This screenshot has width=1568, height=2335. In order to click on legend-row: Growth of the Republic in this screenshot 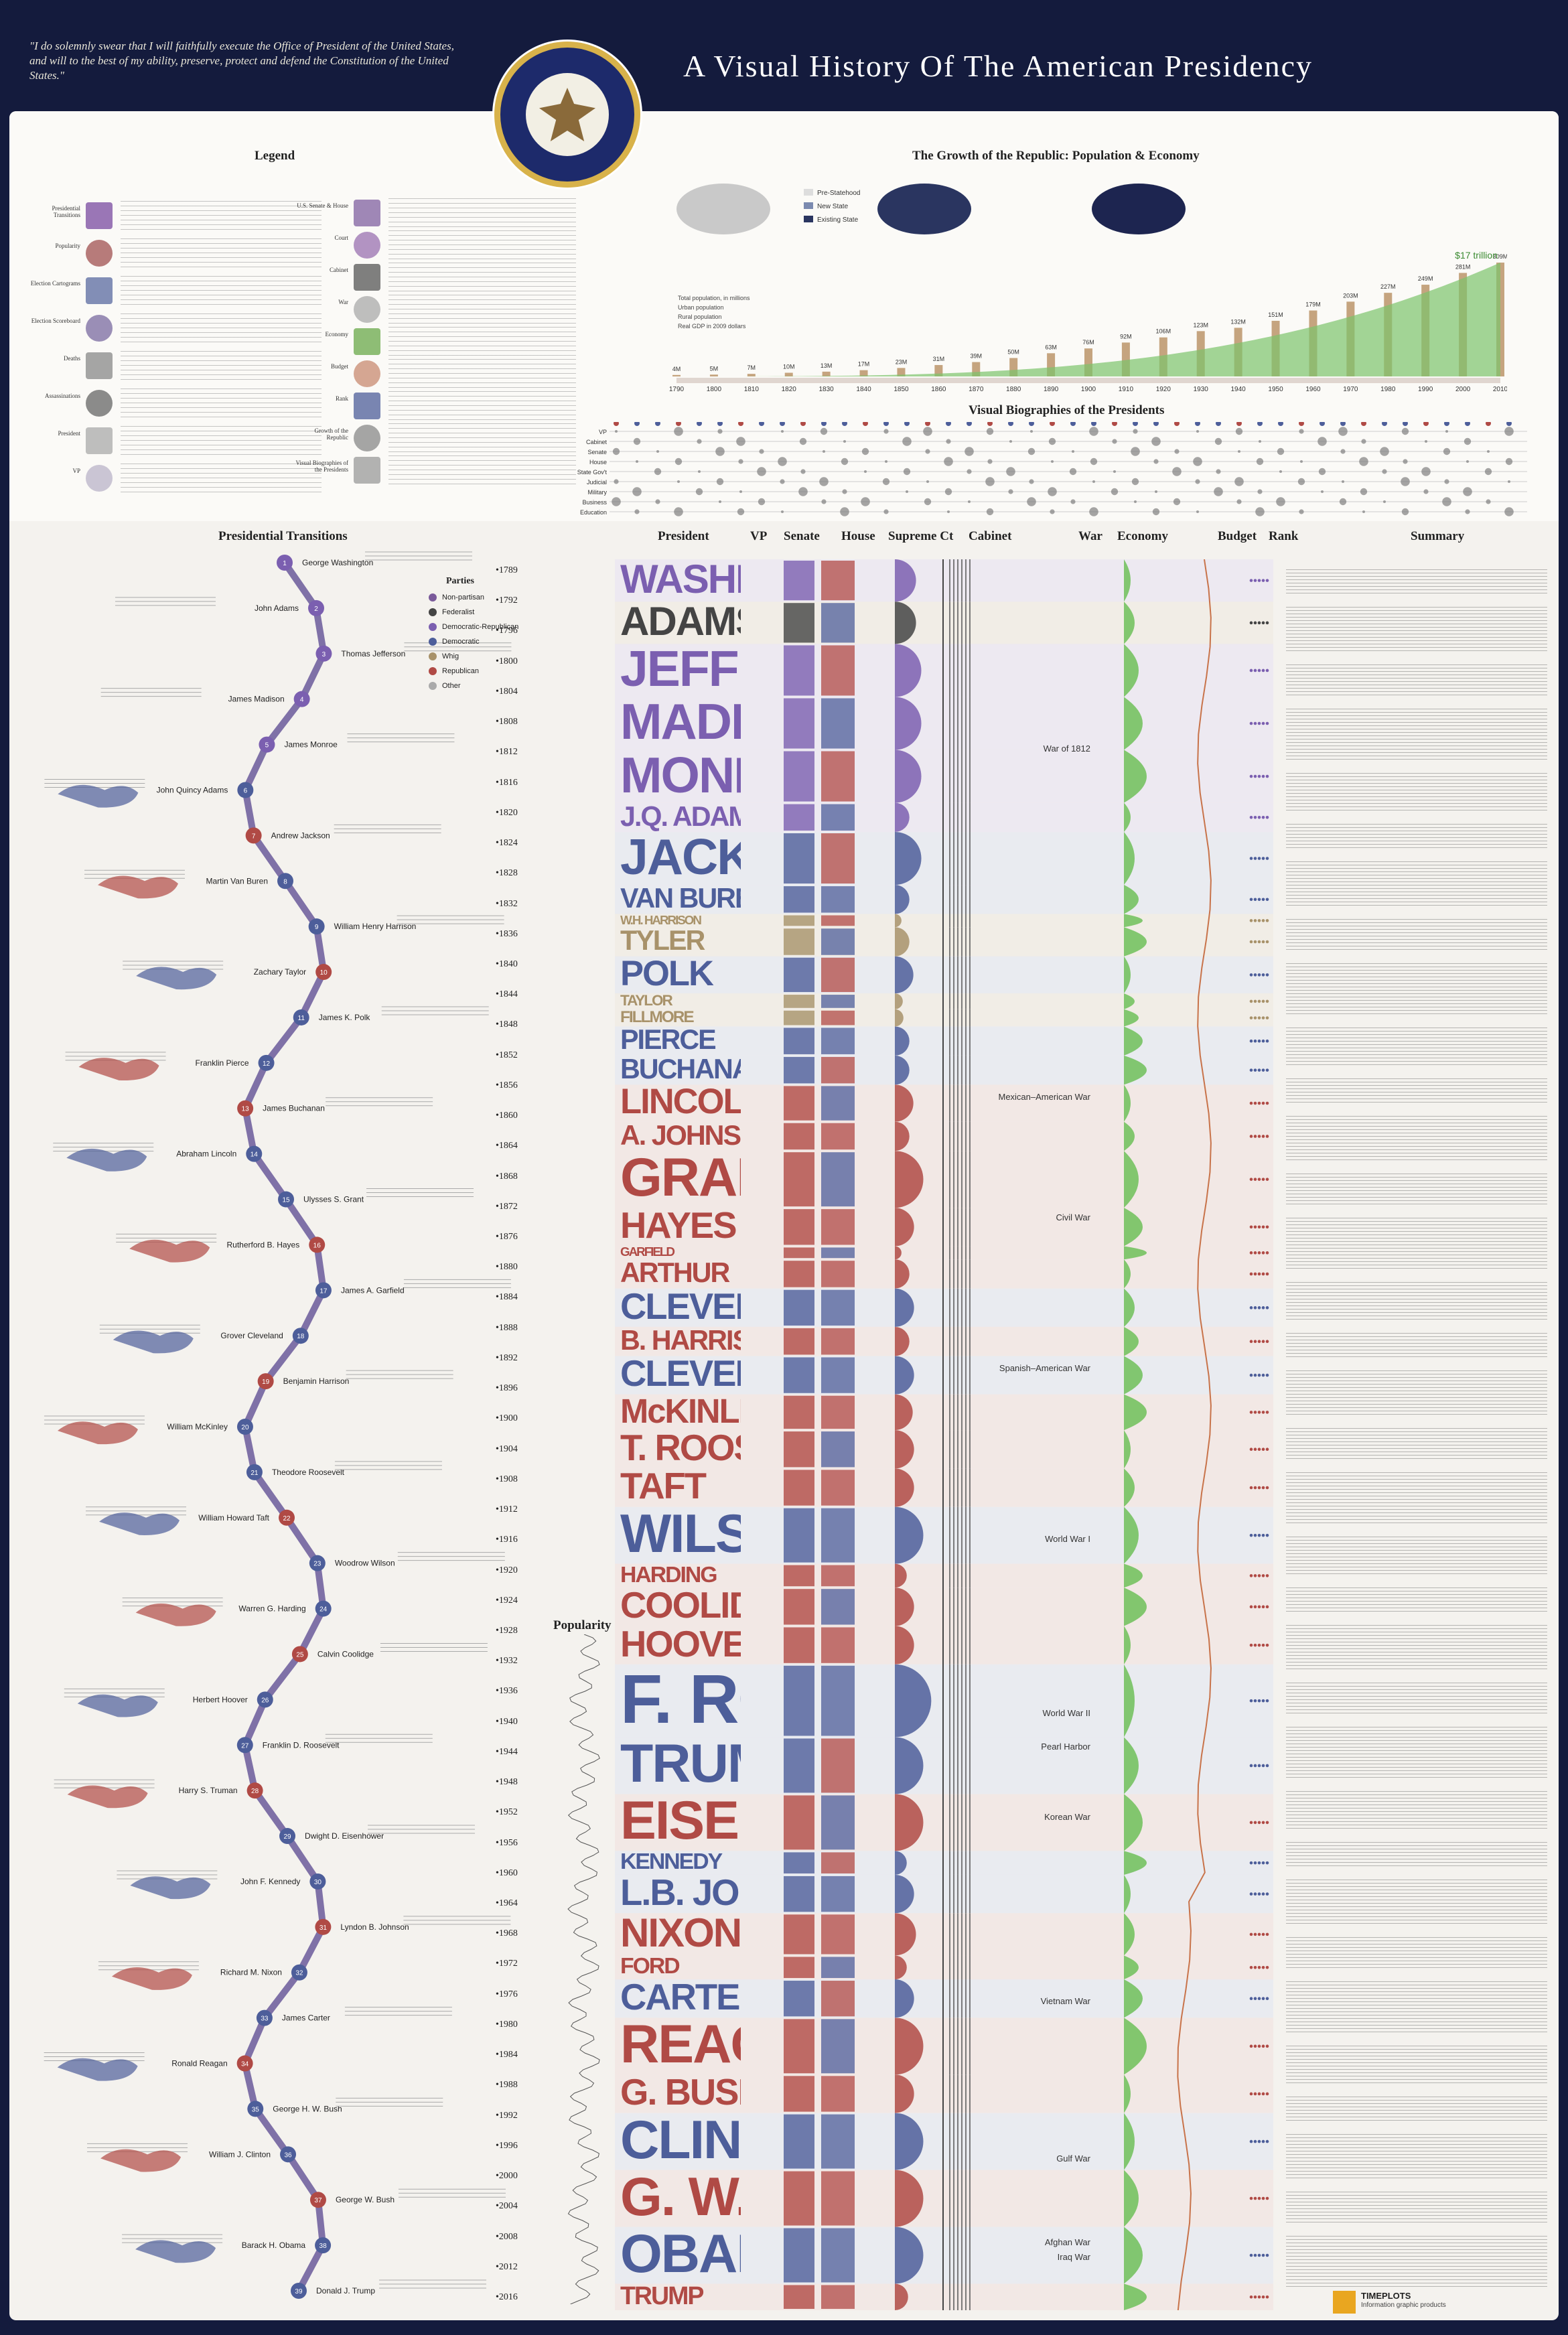, I will do `click(446, 443)`.